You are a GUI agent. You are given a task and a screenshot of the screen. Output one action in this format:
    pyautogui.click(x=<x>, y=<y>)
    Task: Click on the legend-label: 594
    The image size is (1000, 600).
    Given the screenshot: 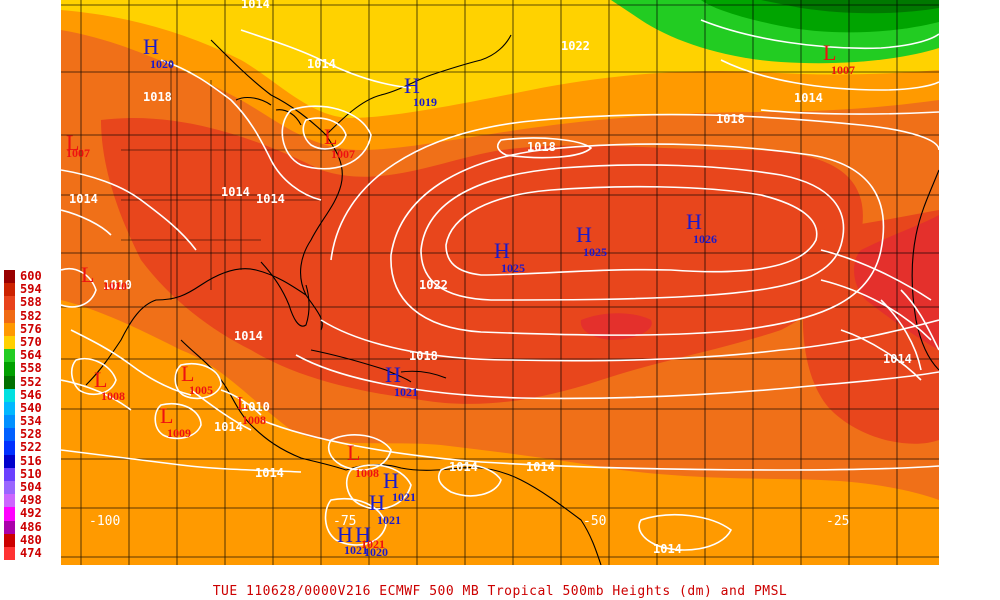 What is the action you would take?
    pyautogui.click(x=31, y=289)
    